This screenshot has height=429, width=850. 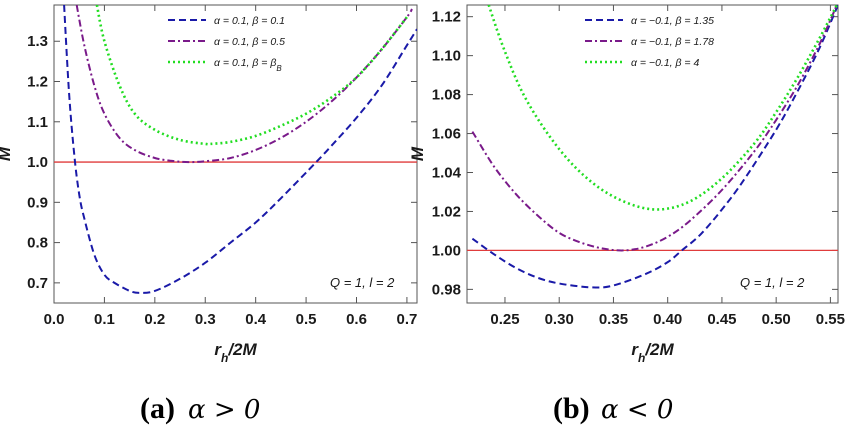 What do you see at coordinates (447, 173) in the screenshot?
I see `y-tick-label: 1.04` at bounding box center [447, 173].